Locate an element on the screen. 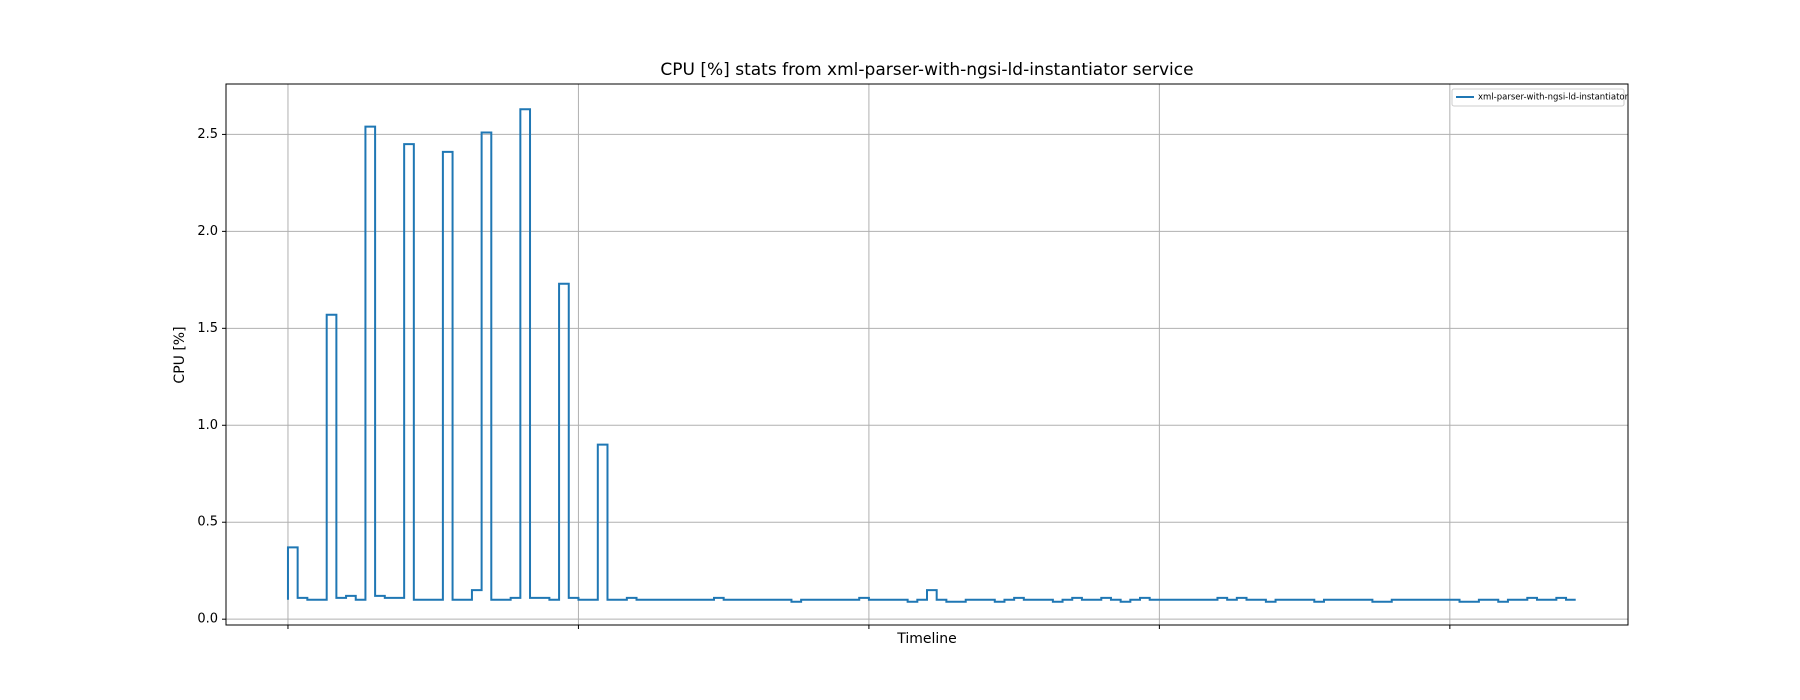 The image size is (1800, 700). legend-box is located at coordinates (1538, 97).